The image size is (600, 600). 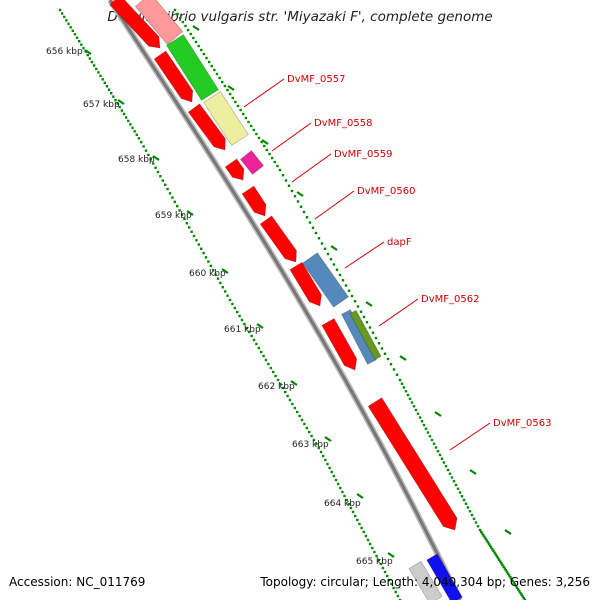 I want to click on gene-block-blue-dark-shape, so click(x=444, y=576).